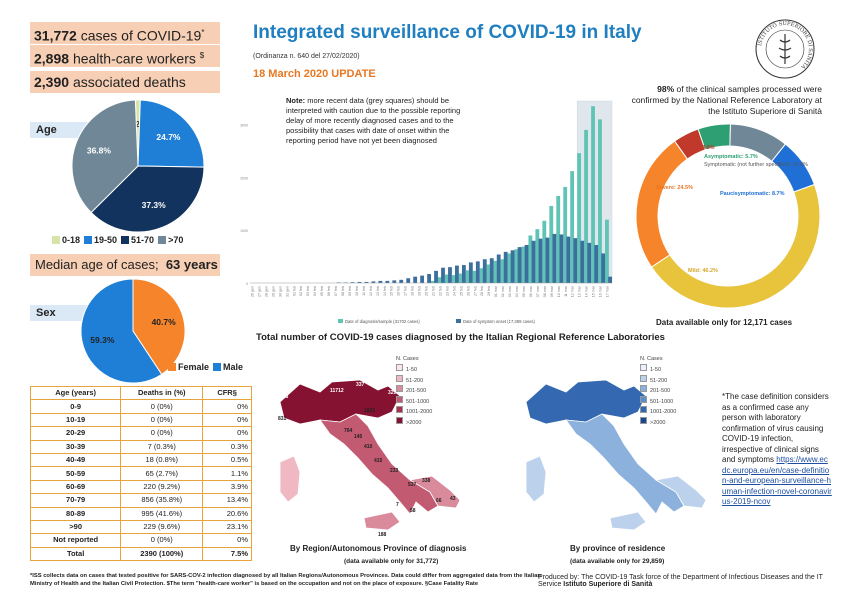 The image size is (846, 599). I want to click on x-tick-label: 29 gen, so click(273, 291).